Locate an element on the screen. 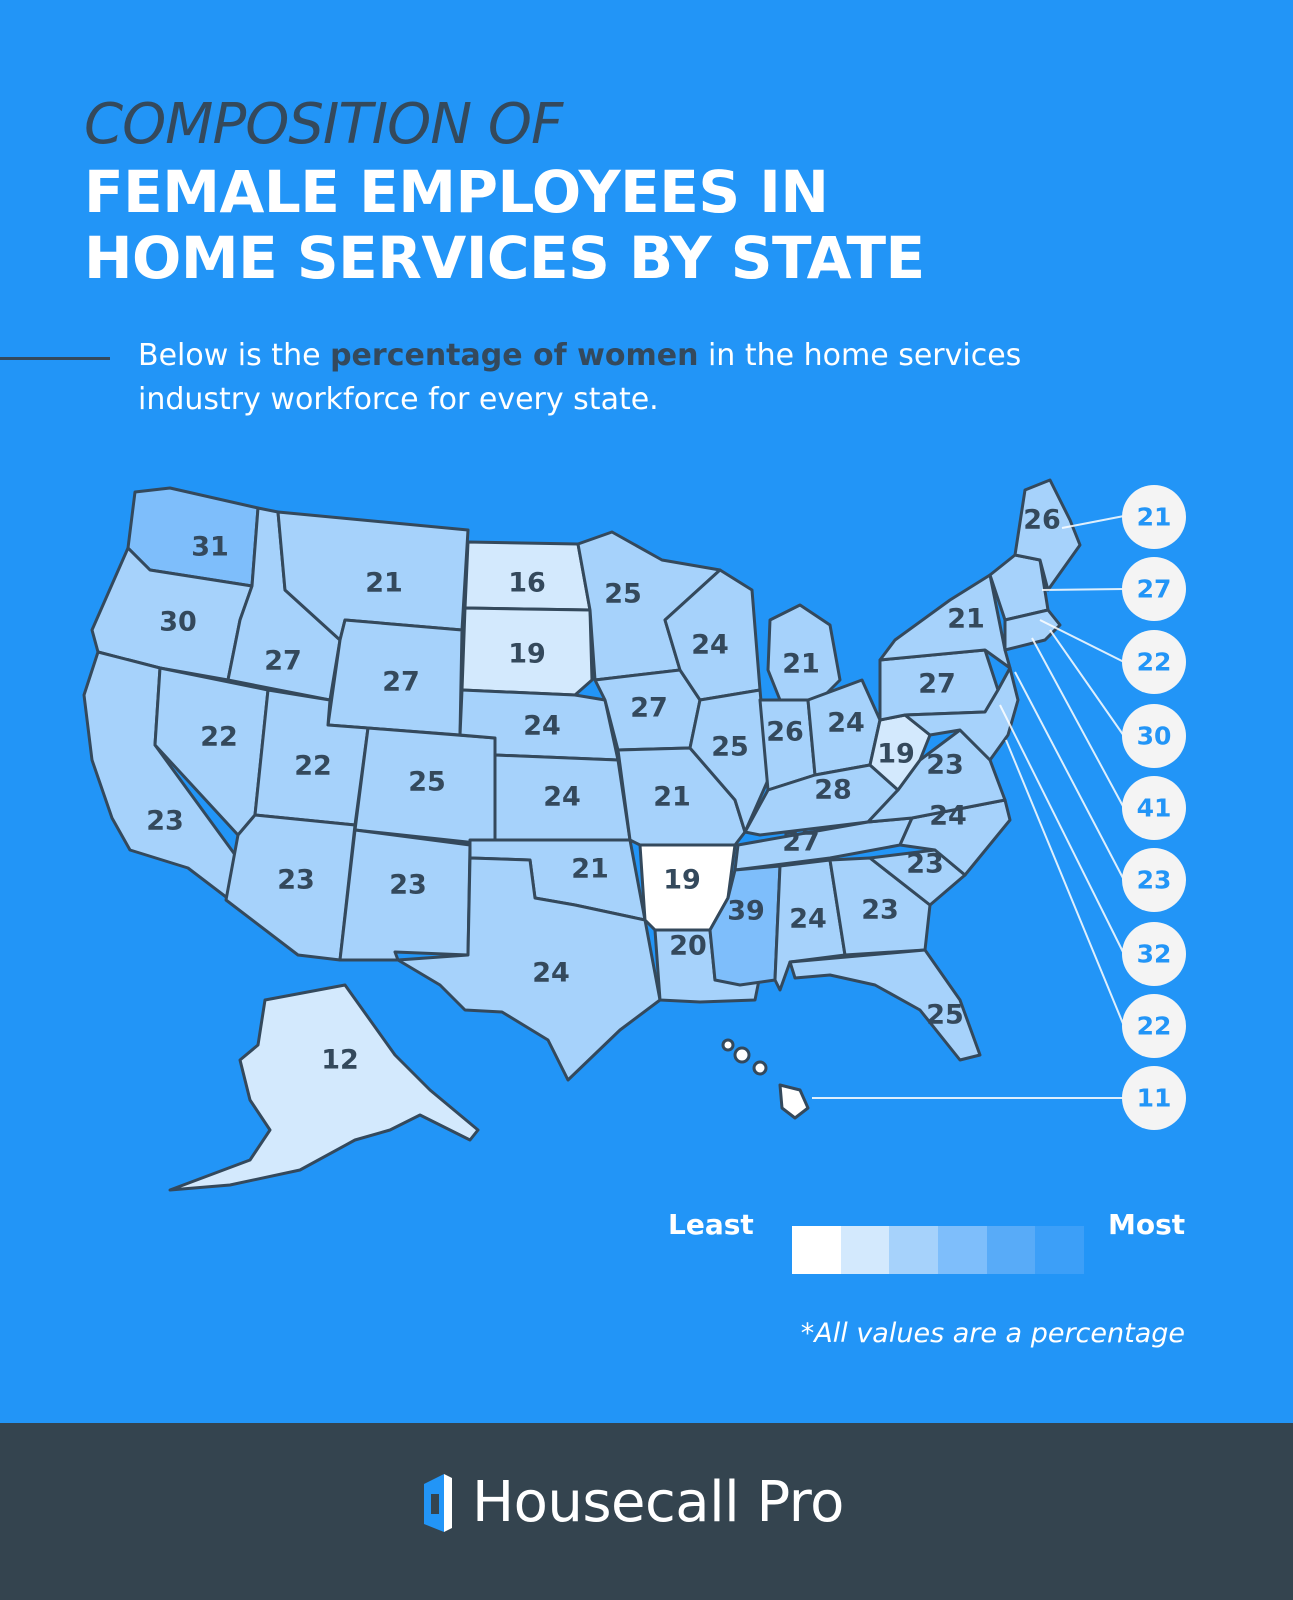  label-ok: 21 is located at coordinates (590, 869).